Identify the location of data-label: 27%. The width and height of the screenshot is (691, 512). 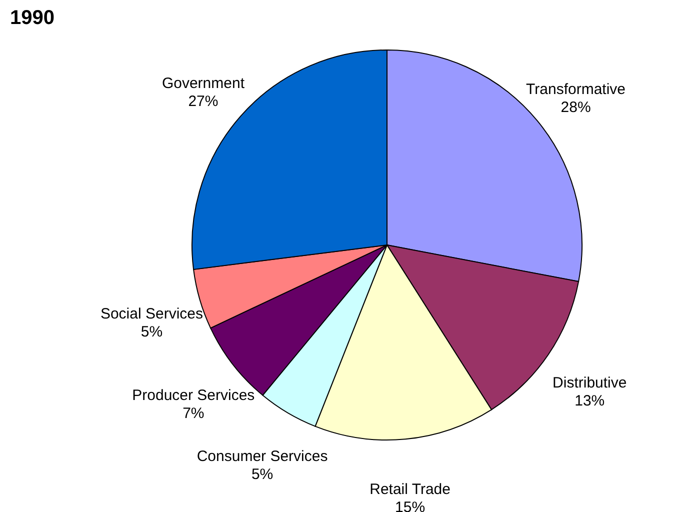
(203, 101).